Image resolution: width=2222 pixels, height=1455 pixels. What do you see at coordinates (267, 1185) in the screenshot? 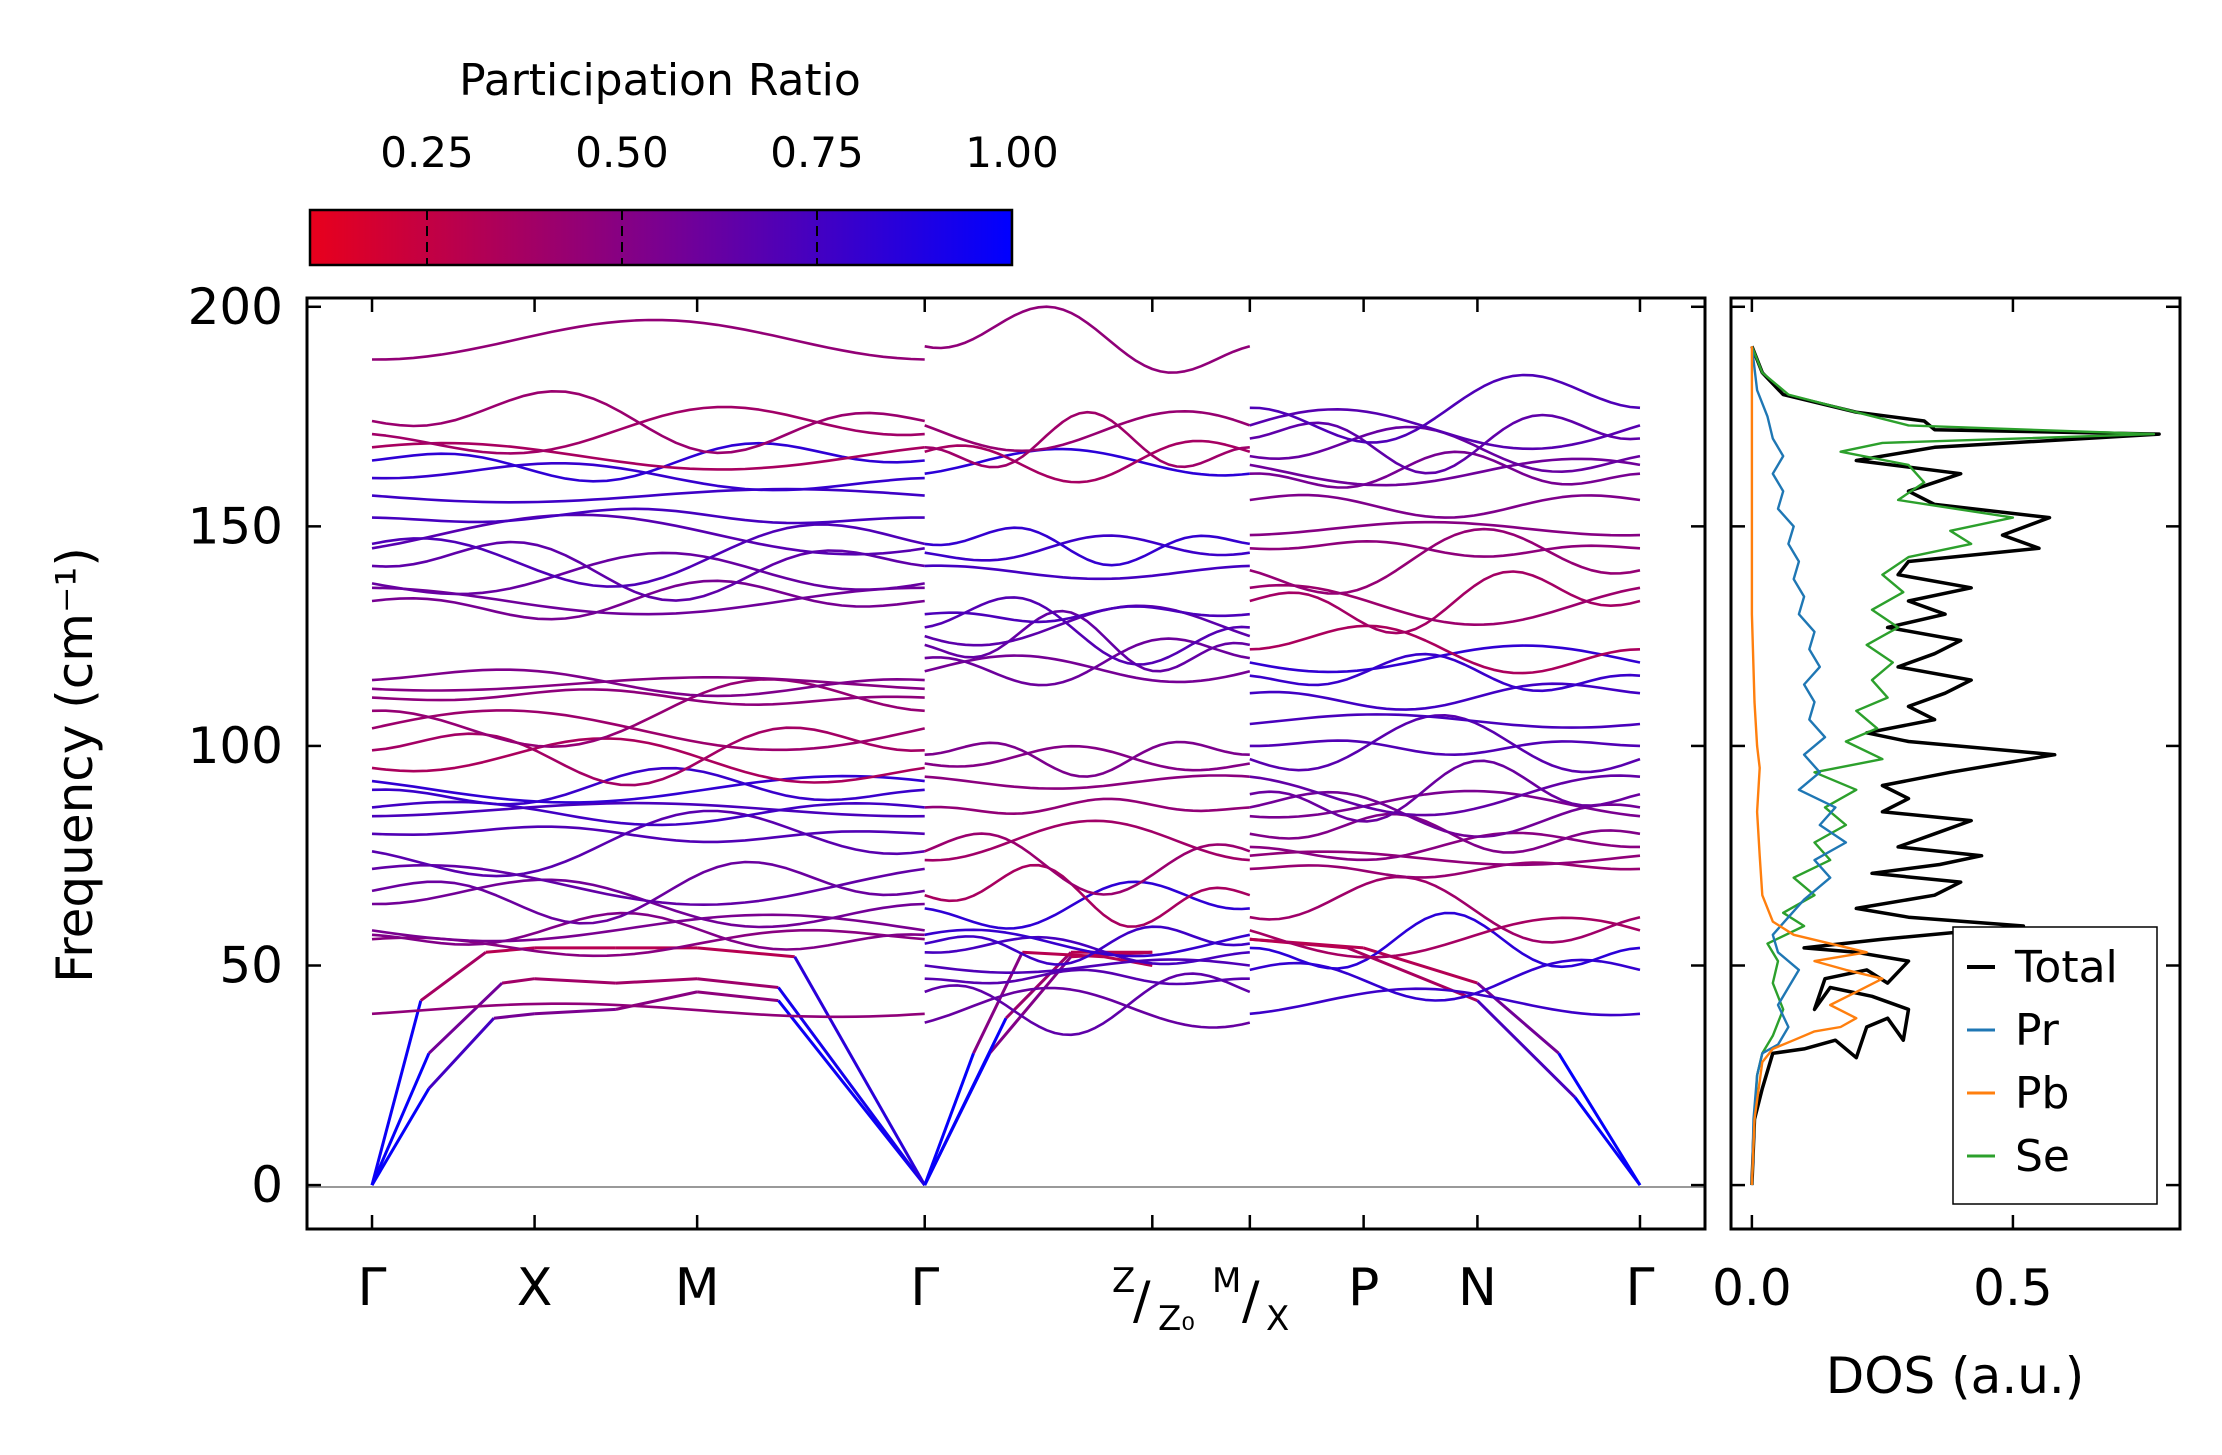
I see `y-tick-label: 0` at bounding box center [267, 1185].